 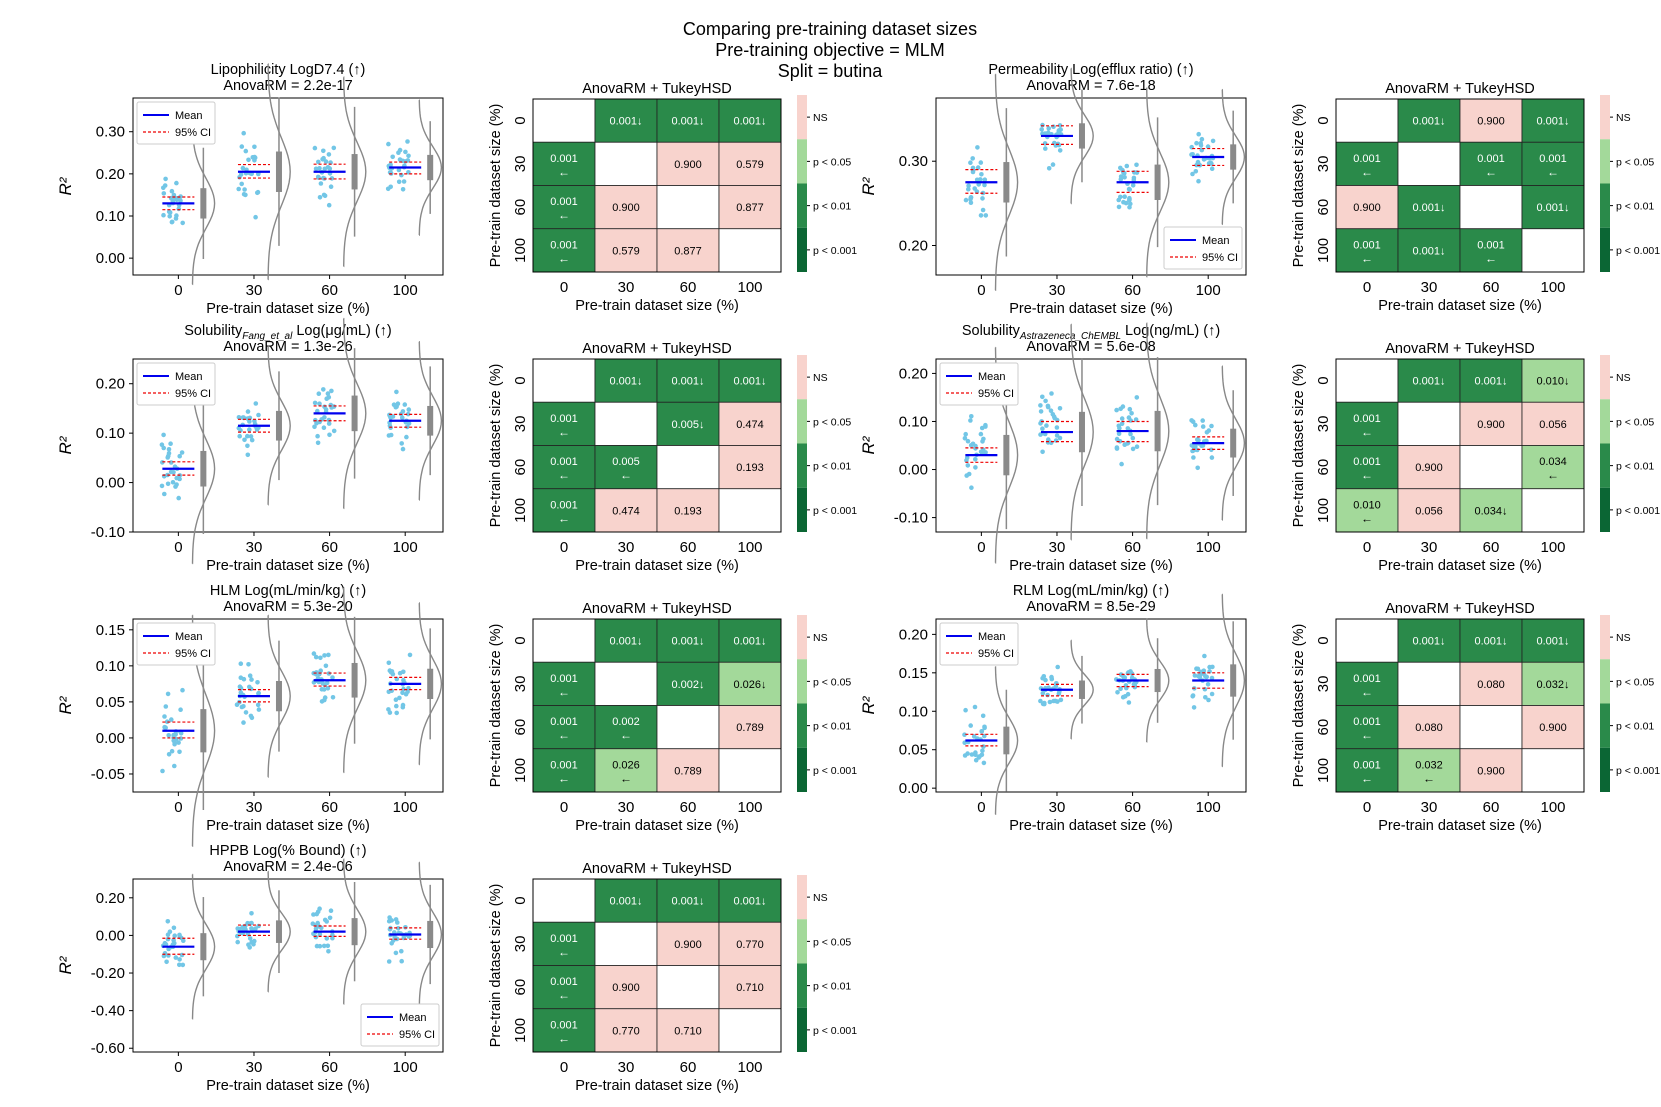 I want to click on heatmap-cell-value: 0.056, so click(x=1553, y=425).